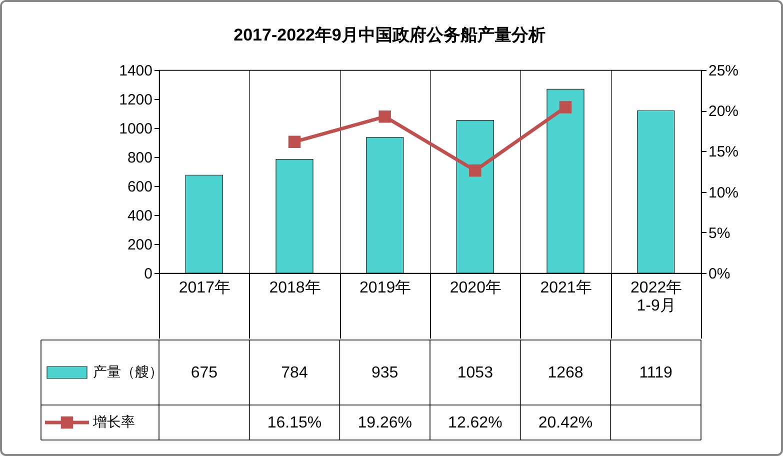 Image resolution: width=783 pixels, height=456 pixels. I want to click on y-tick-label: 1200, so click(135, 100).